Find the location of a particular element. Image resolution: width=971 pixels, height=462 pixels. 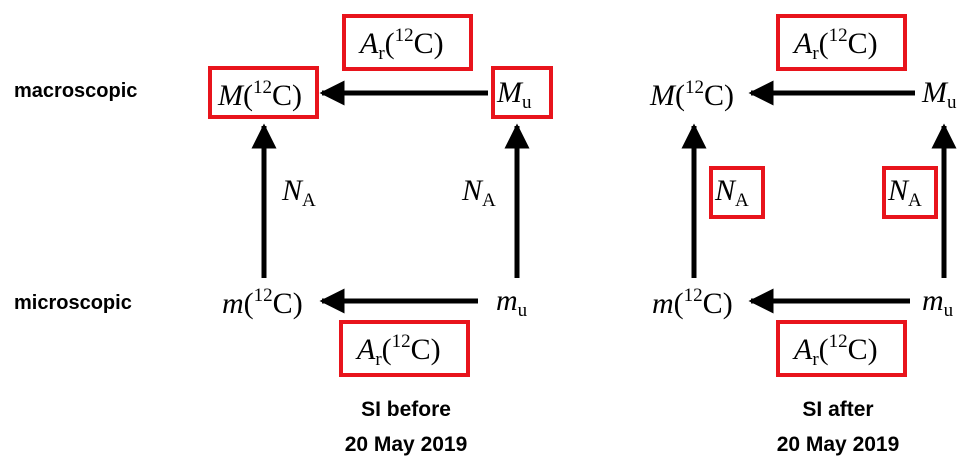

row-label-macroscopic: macroscopic is located at coordinates (76, 91).